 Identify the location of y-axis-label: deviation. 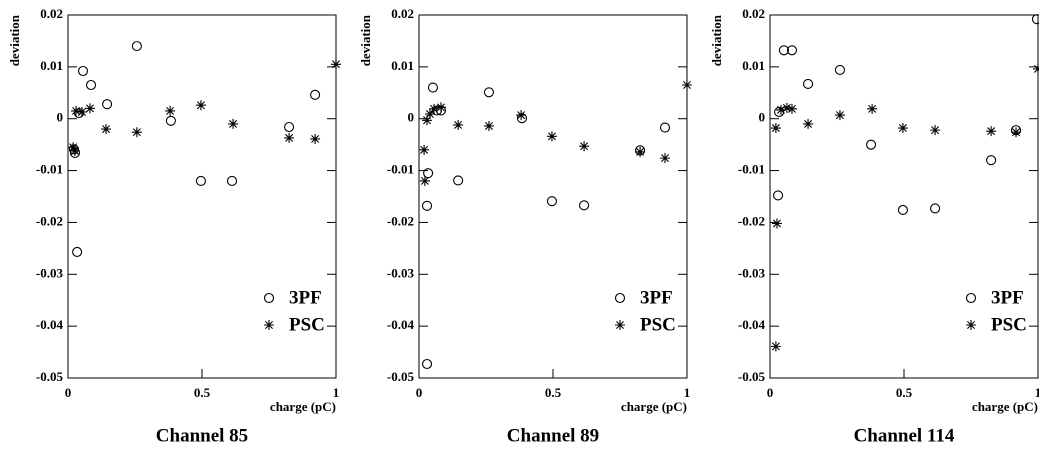
(716, 40).